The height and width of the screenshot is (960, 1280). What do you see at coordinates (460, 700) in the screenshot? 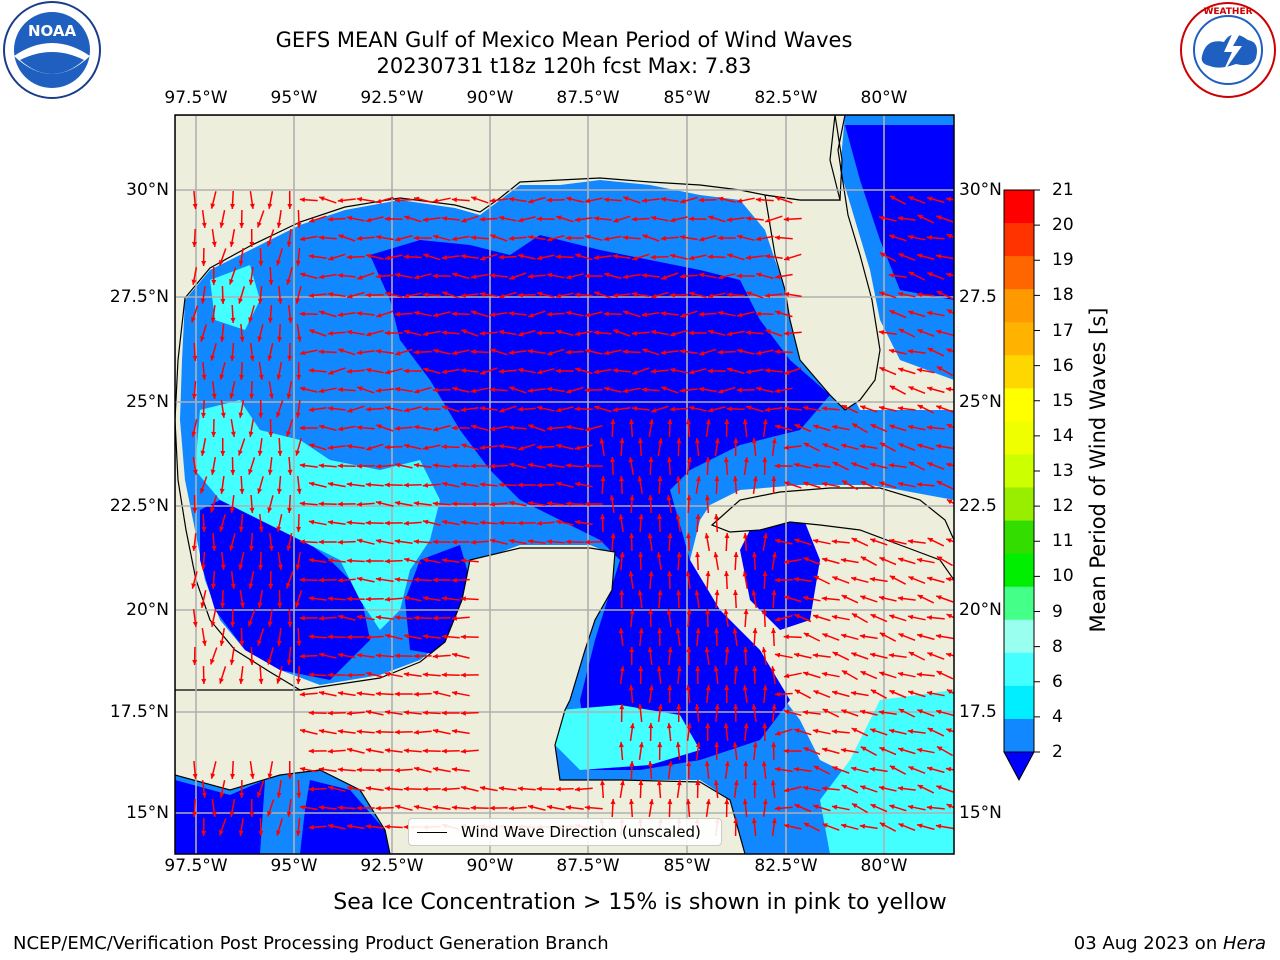
I see `yucatan-peninsula` at bounding box center [460, 700].